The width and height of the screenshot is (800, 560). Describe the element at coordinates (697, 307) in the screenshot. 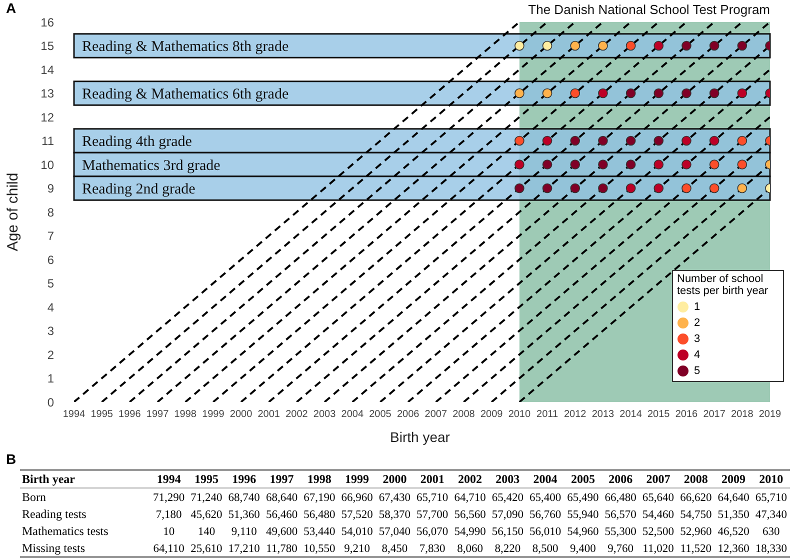

I see `legend-label: 1` at that location.